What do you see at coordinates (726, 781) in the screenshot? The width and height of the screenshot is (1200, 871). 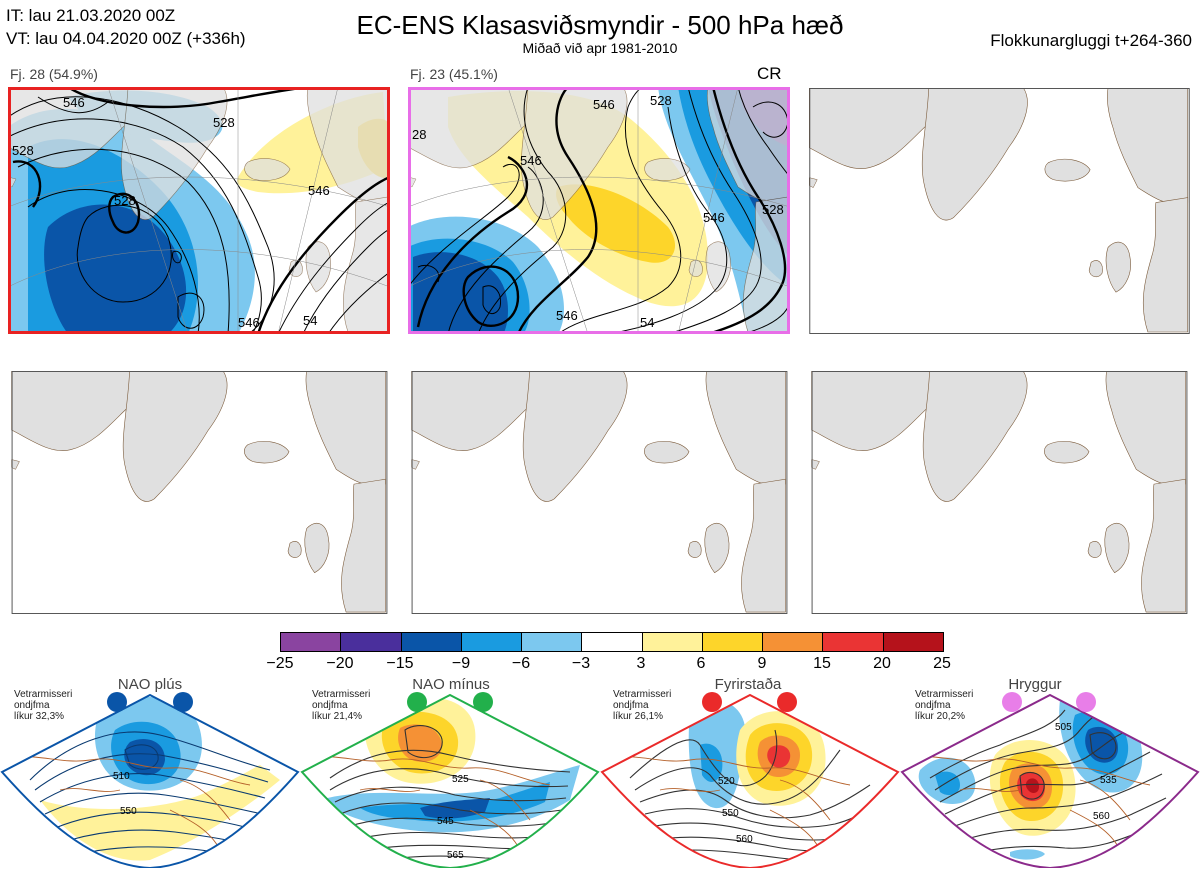 I see `contour-label: 520` at bounding box center [726, 781].